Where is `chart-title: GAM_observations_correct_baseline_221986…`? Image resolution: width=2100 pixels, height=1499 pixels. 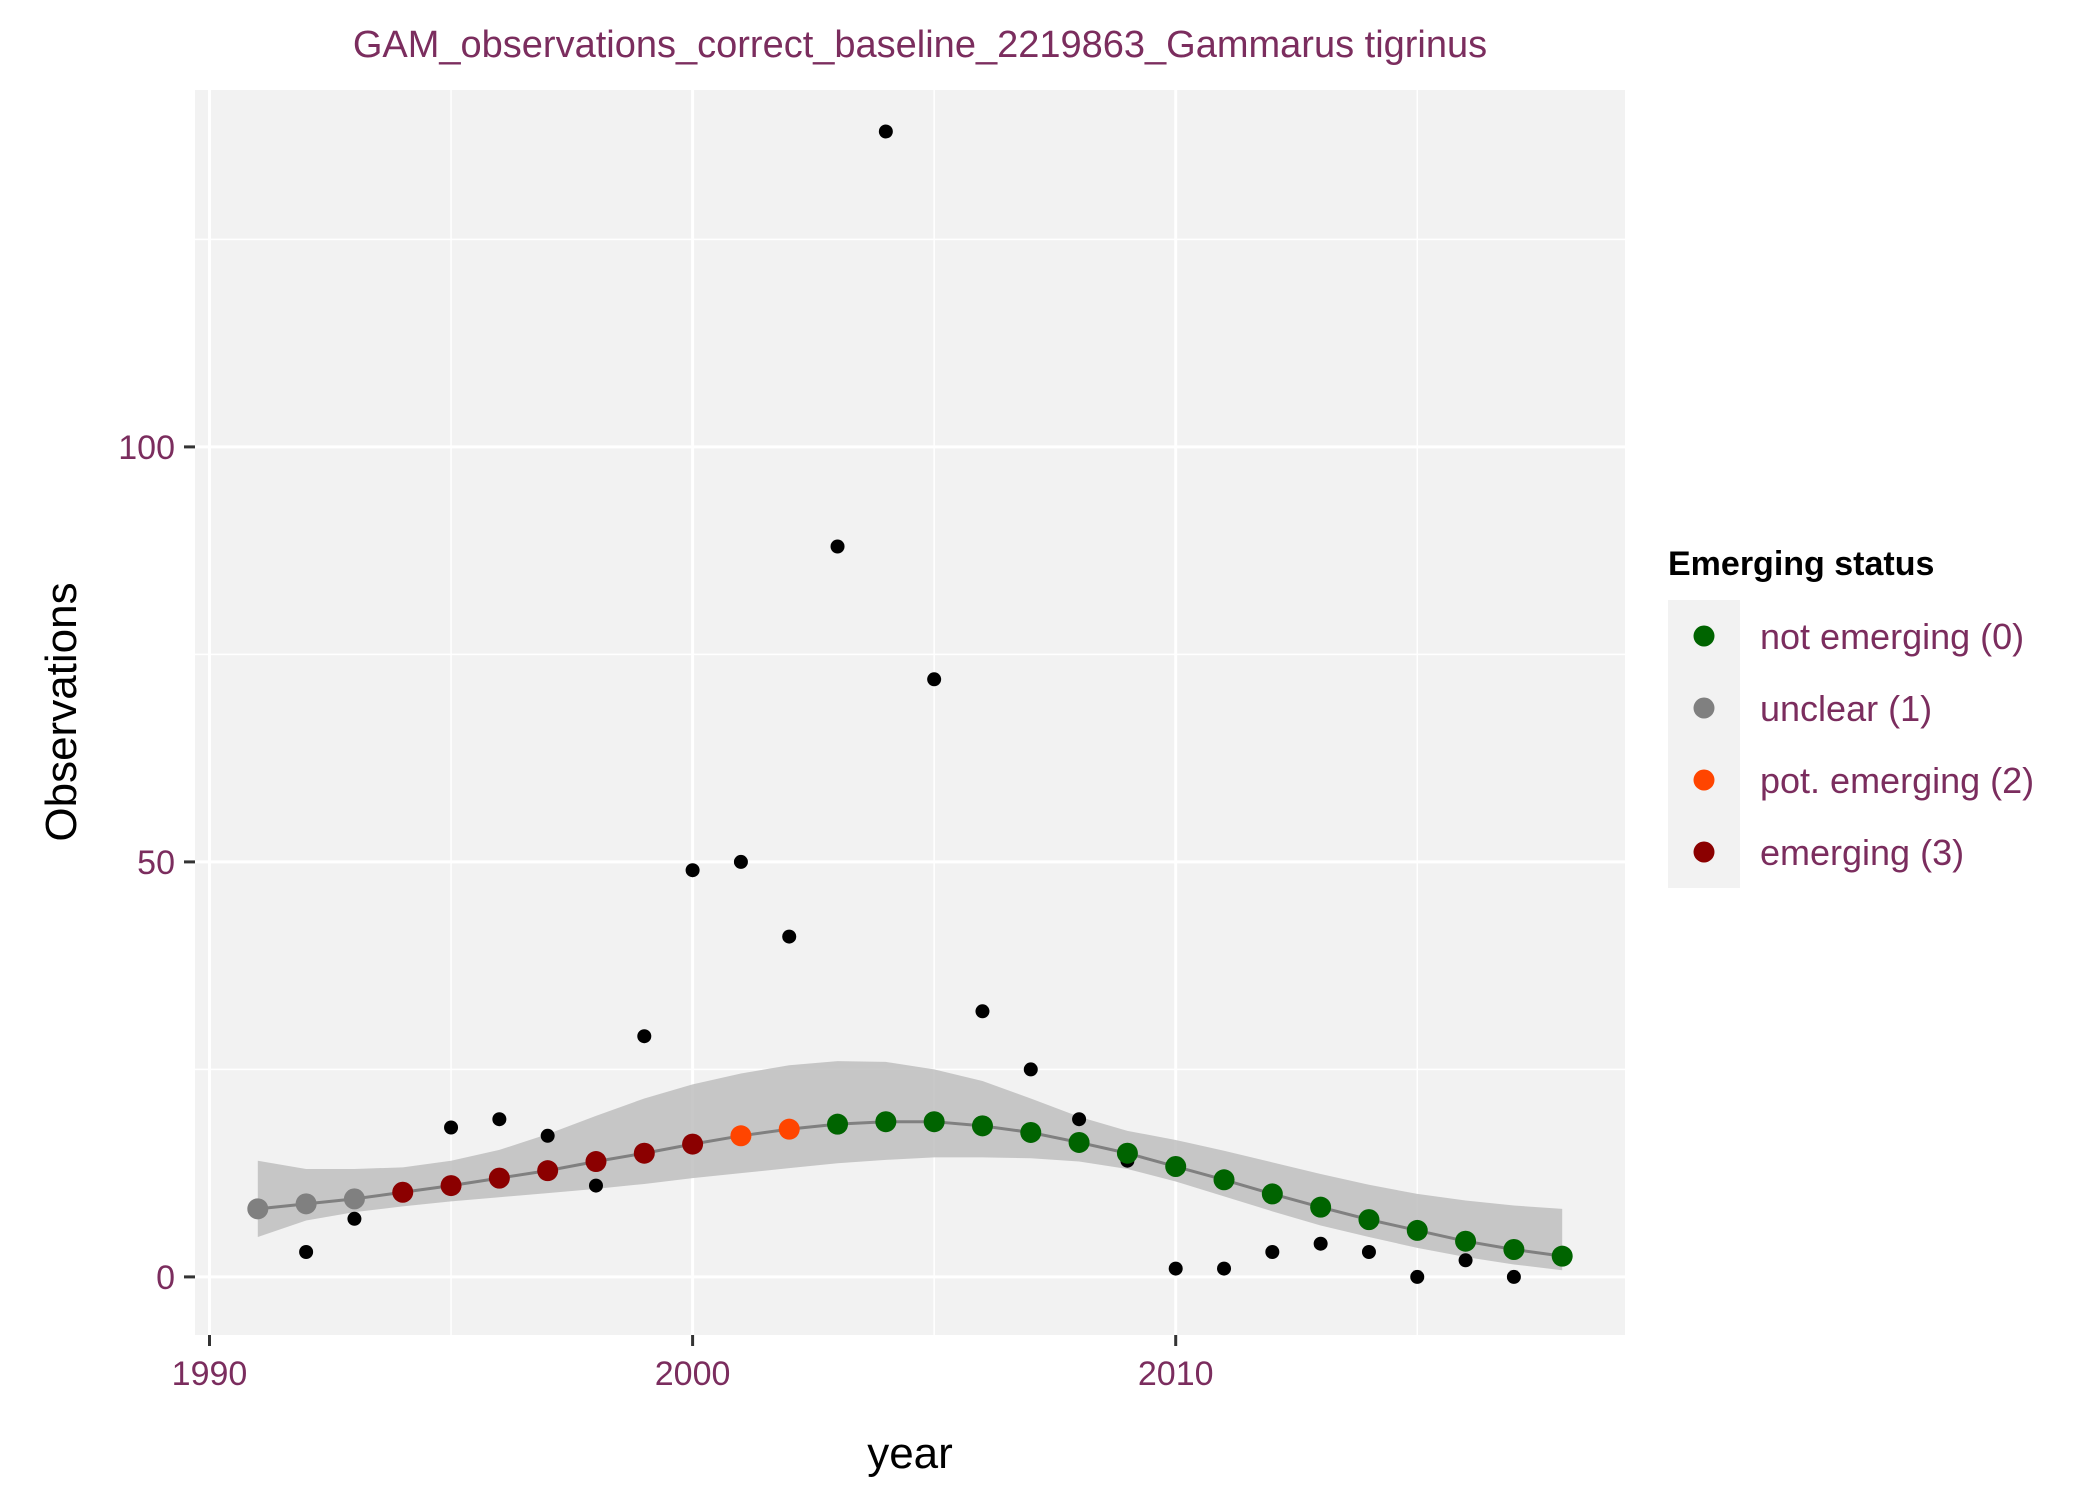 chart-title: GAM_observations_correct_baseline_221986… is located at coordinates (920, 45).